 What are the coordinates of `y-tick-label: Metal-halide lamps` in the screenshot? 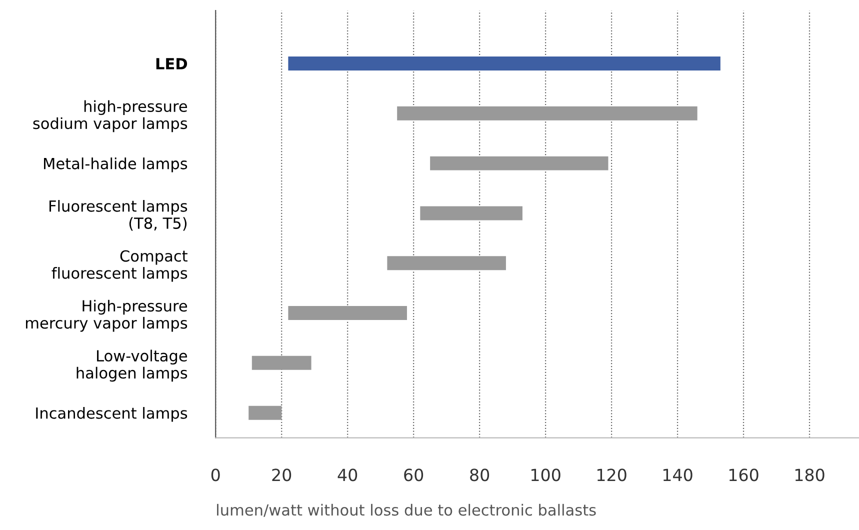 It's located at (116, 165).